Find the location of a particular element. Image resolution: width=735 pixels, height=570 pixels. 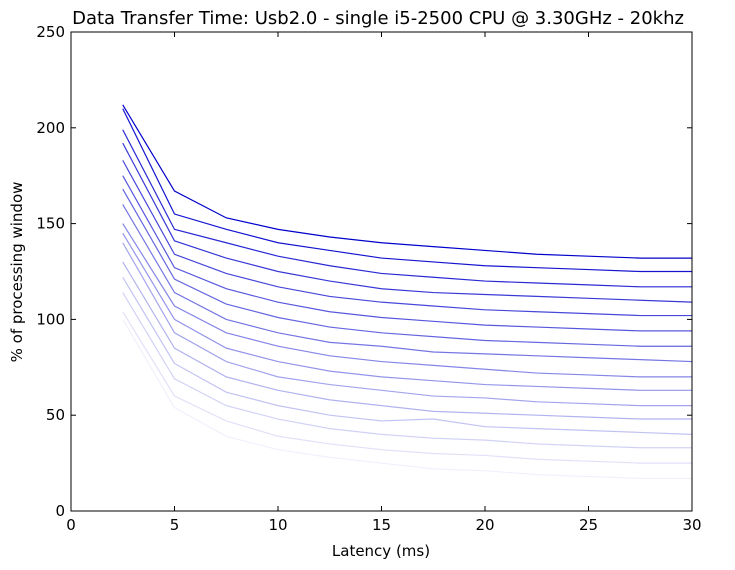

x-tick-label: 30 is located at coordinates (691, 525).